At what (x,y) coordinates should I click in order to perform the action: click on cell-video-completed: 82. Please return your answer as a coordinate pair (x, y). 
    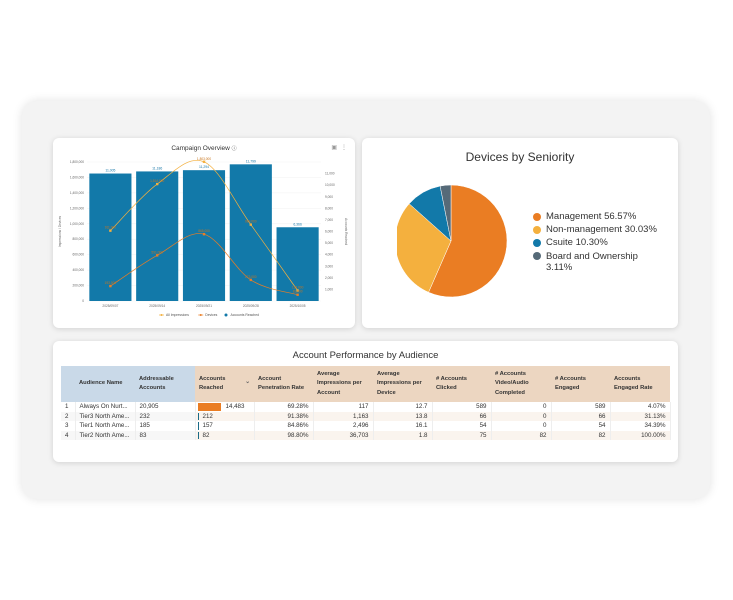
    Looking at the image, I should click on (521, 435).